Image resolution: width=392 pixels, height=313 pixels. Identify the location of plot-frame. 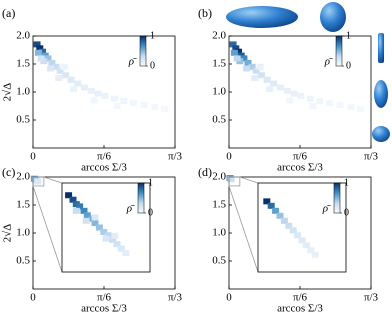
(300, 92).